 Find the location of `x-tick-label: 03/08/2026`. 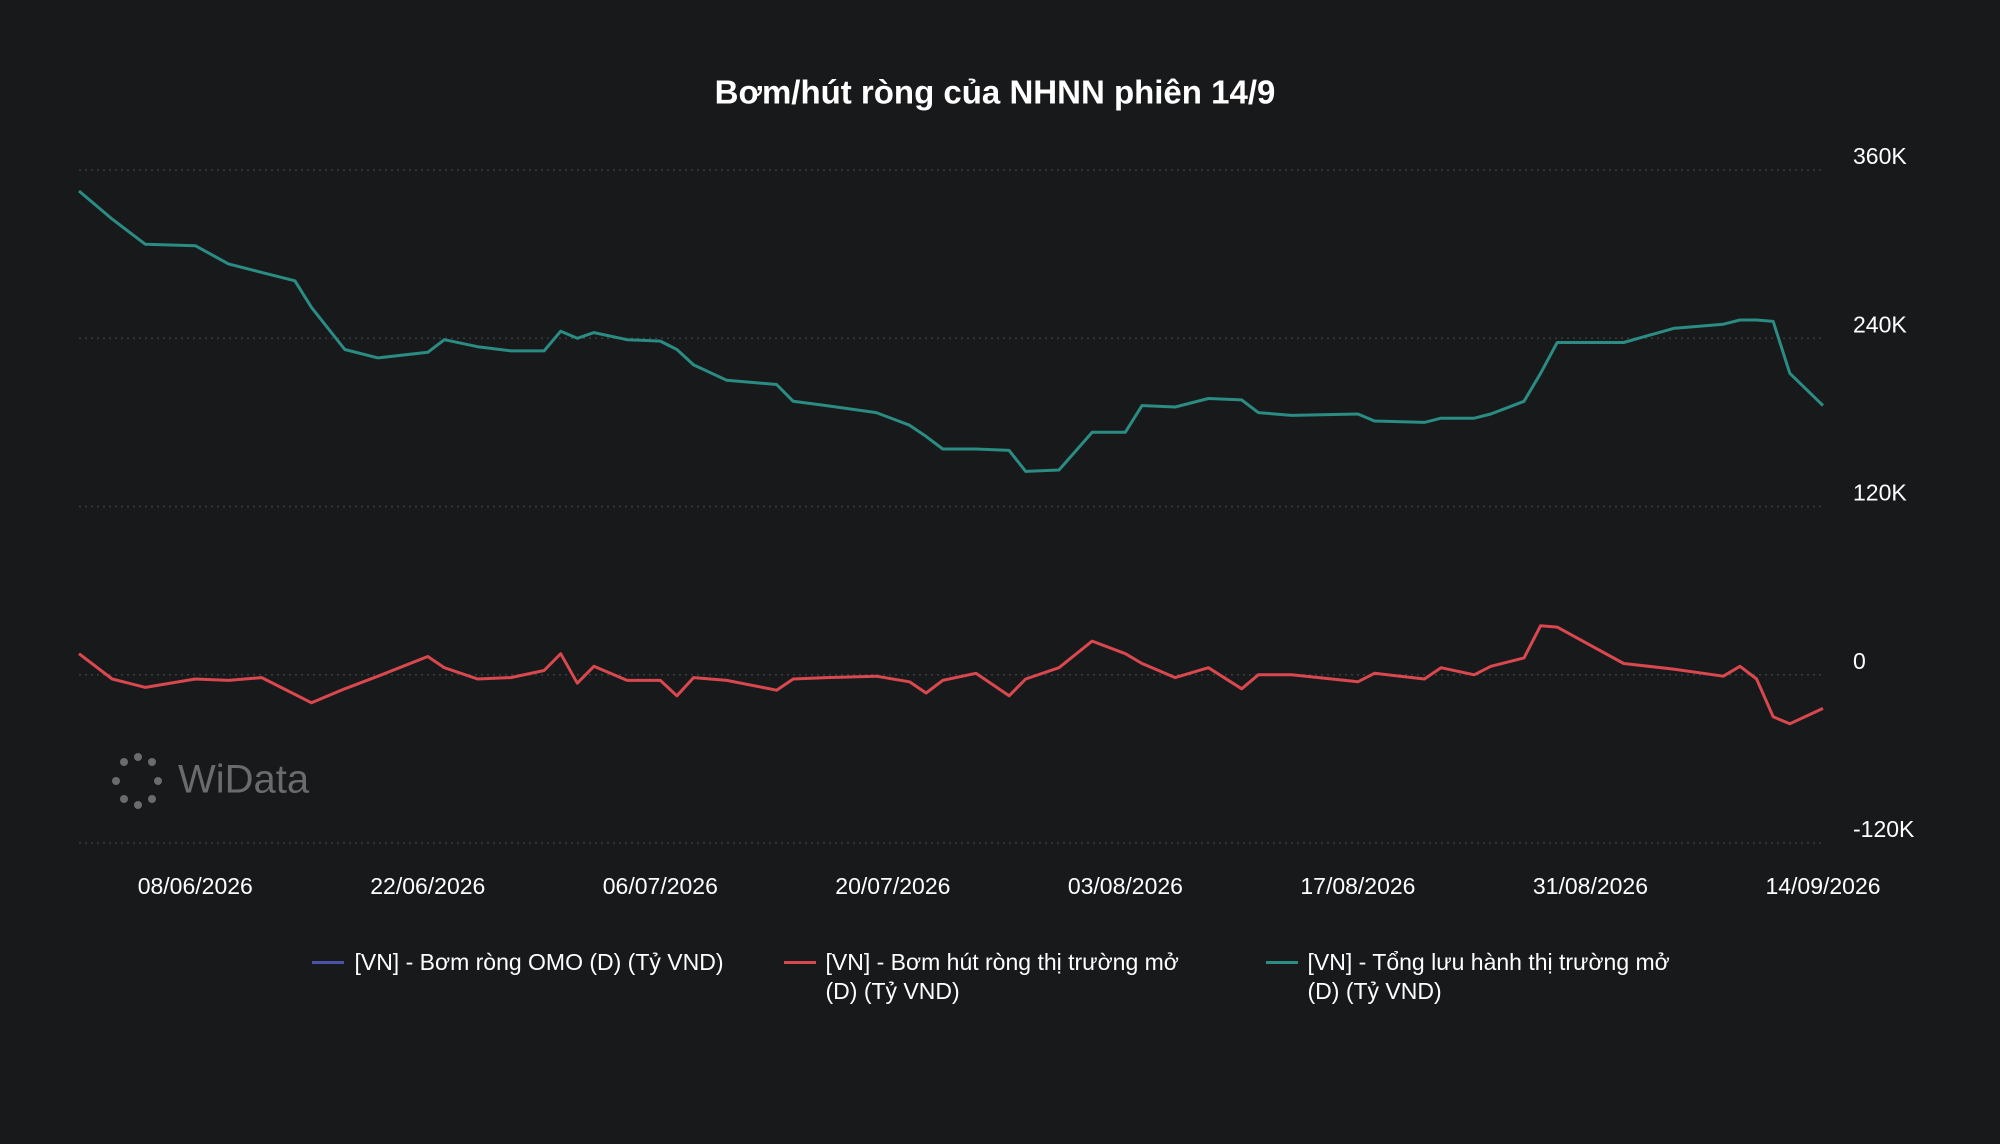

x-tick-label: 03/08/2026 is located at coordinates (1125, 886).